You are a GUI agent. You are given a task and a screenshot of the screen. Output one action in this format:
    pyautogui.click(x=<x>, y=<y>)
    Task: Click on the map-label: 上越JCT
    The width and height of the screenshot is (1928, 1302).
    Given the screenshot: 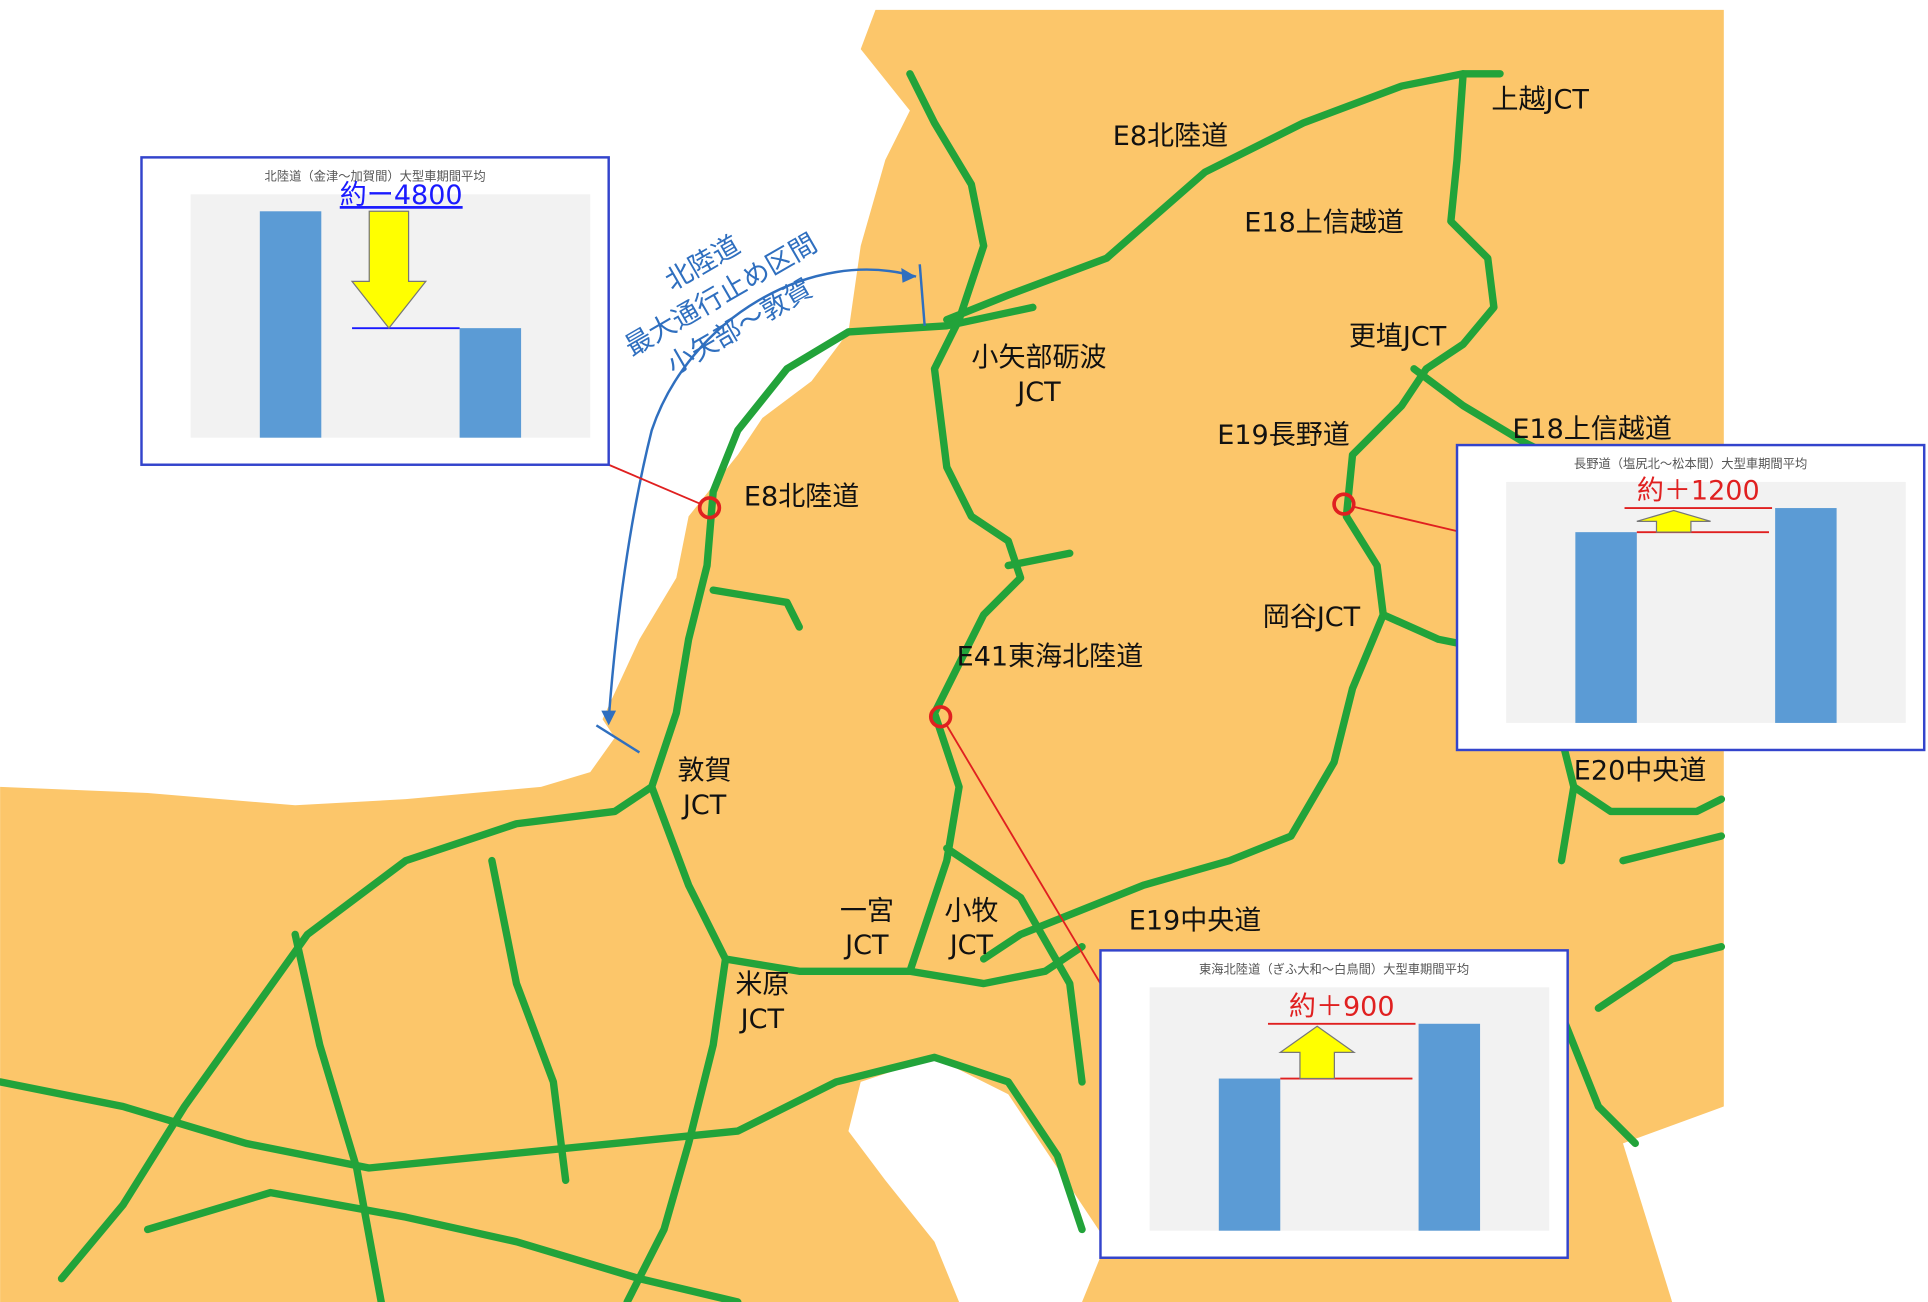 What is the action you would take?
    pyautogui.click(x=1540, y=99)
    